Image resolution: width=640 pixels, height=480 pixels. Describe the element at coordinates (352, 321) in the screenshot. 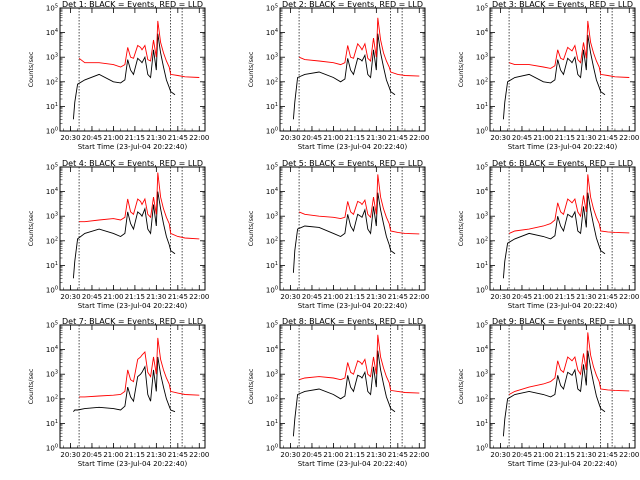

I see `panel-title: Det 8: BLACK = Events, RED = LLD` at that location.